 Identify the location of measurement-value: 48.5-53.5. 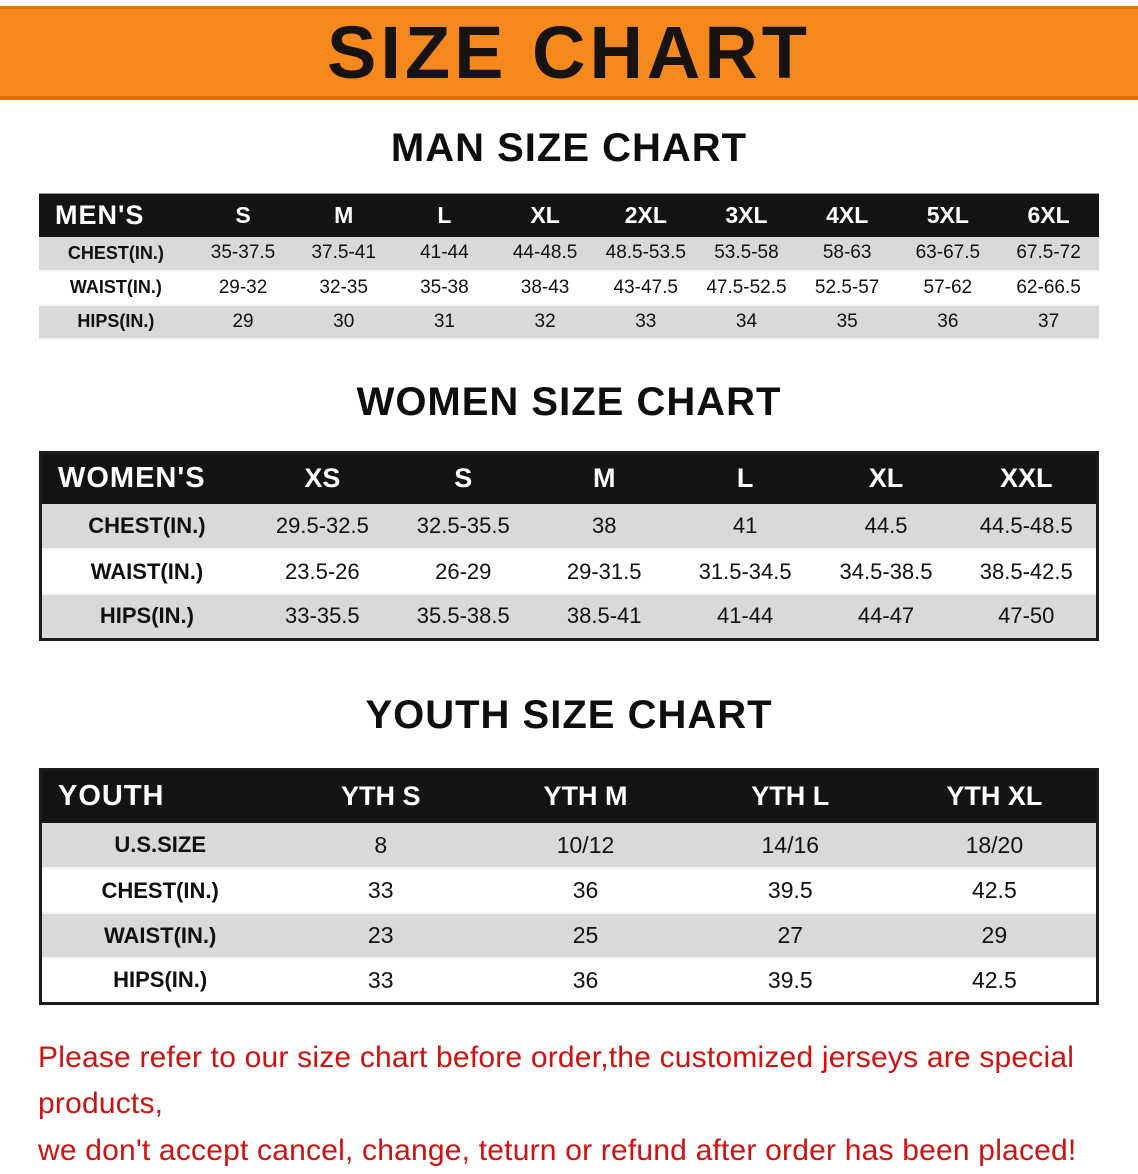
(645, 254).